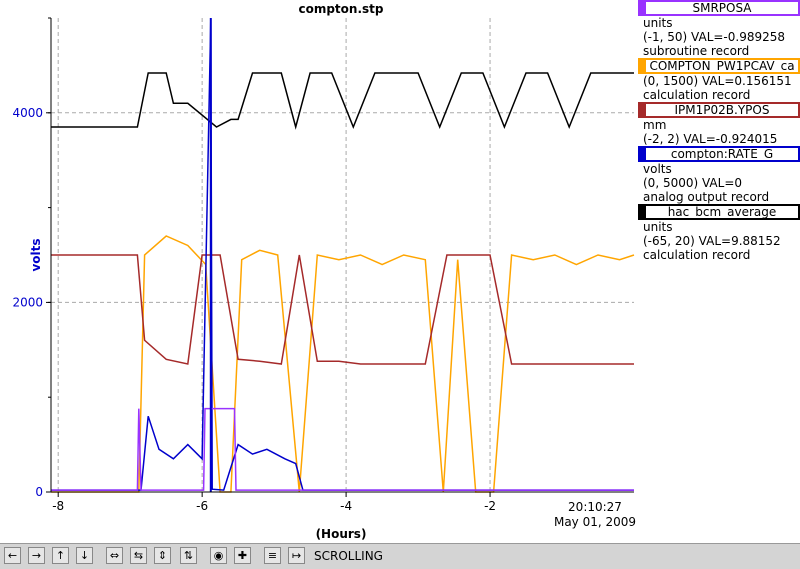 Image resolution: width=800 pixels, height=569 pixels. Describe the element at coordinates (84, 555) in the screenshot. I see `arrow-down-icon: ↓` at that location.